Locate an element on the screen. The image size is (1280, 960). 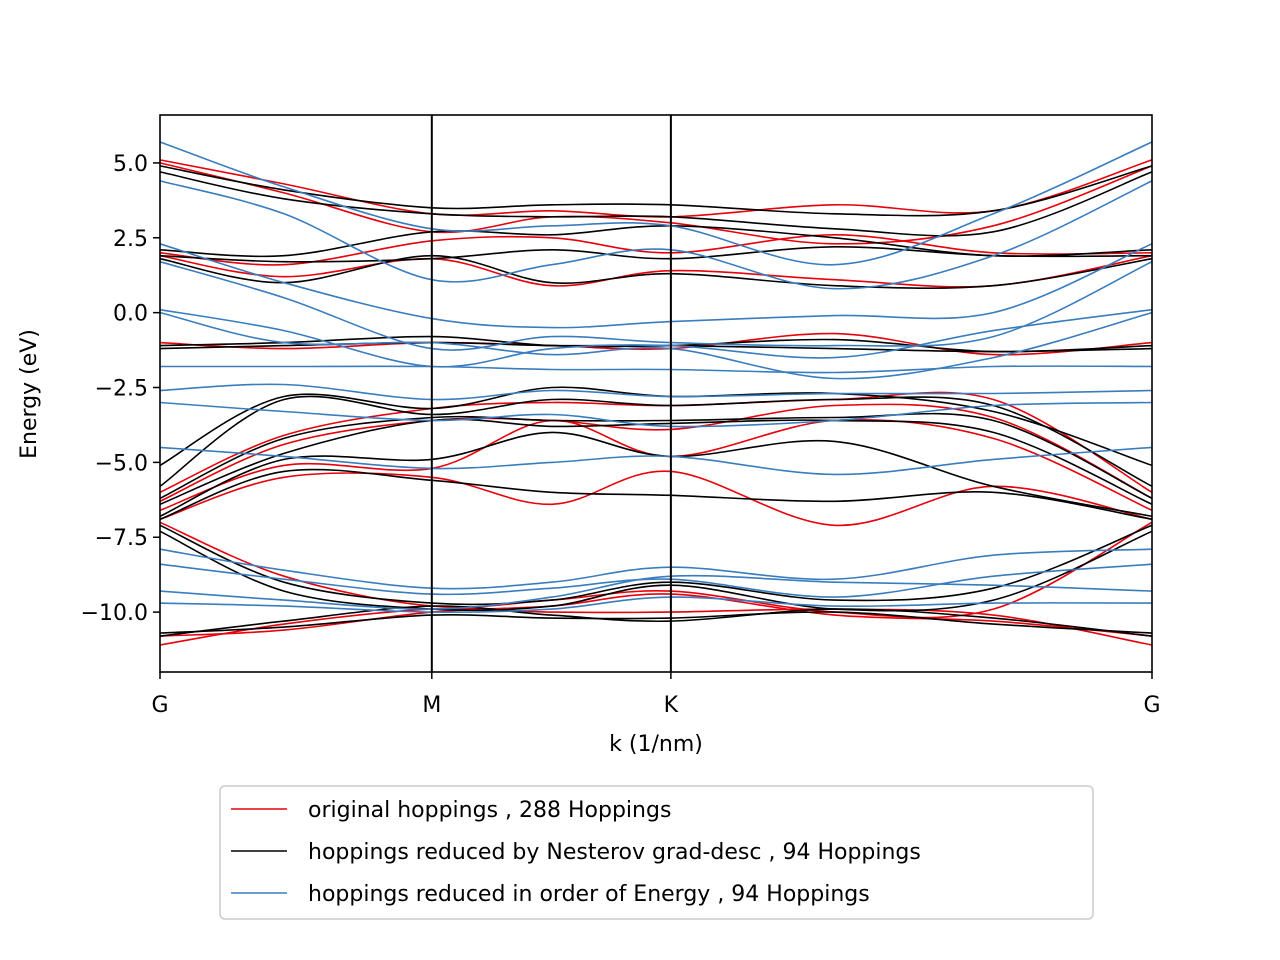
legend-label: original hoppings , 288 Hoppings is located at coordinates (489, 810).